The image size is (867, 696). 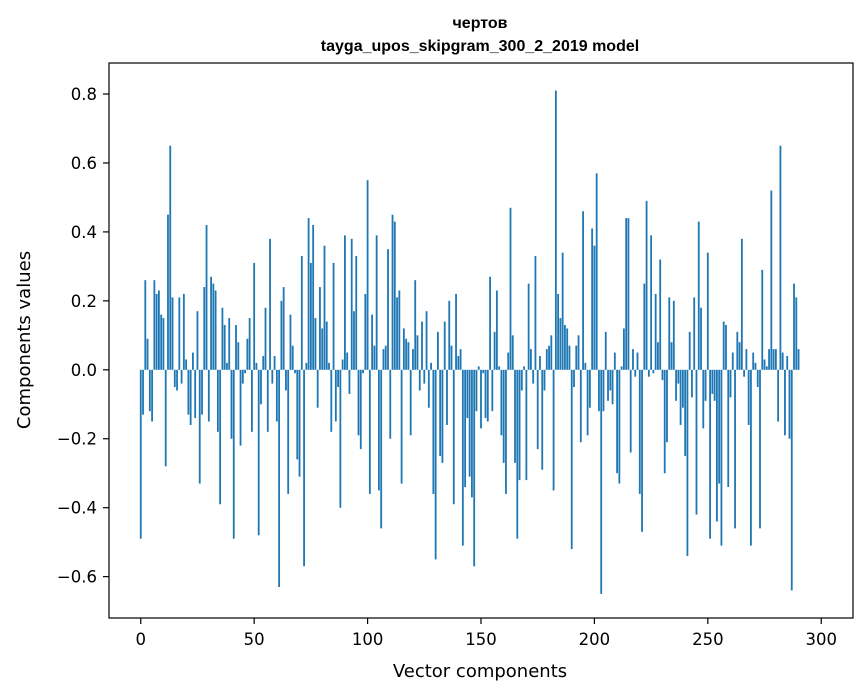 What do you see at coordinates (141, 639) in the screenshot?
I see `x-tick-label: 0` at bounding box center [141, 639].